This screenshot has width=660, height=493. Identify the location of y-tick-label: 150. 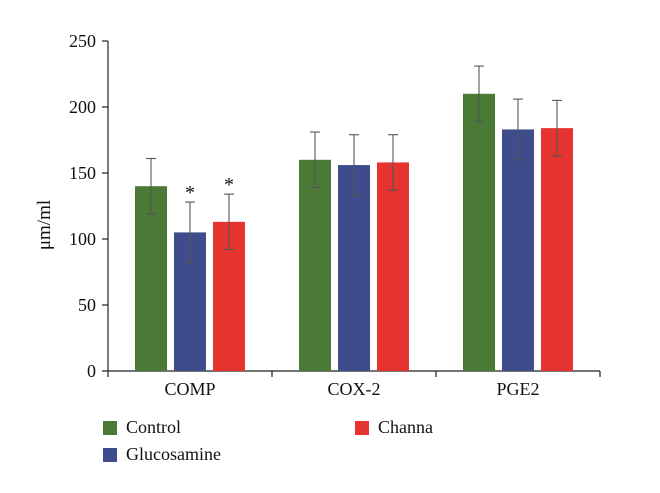
(82, 173).